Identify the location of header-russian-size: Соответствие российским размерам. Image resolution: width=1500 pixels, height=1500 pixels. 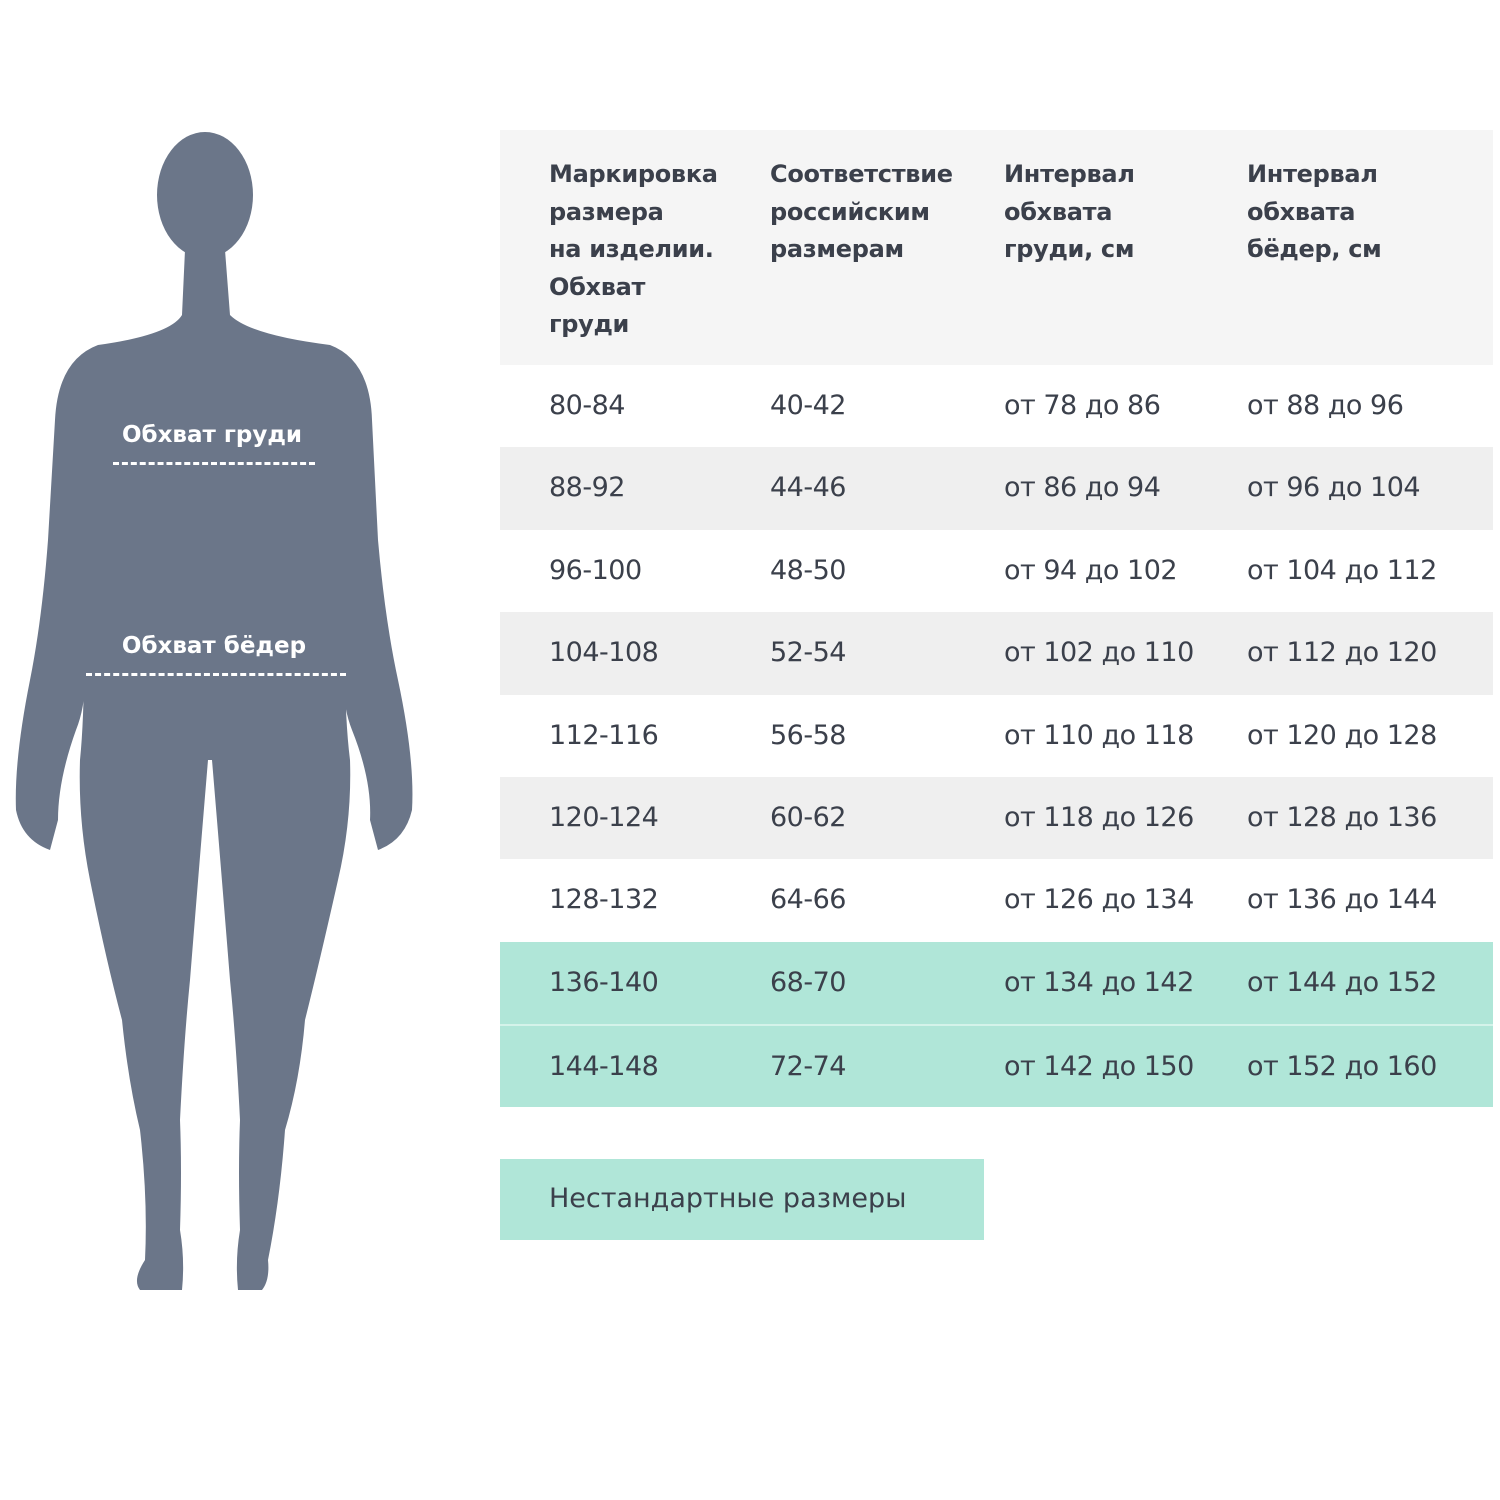
(861, 211).